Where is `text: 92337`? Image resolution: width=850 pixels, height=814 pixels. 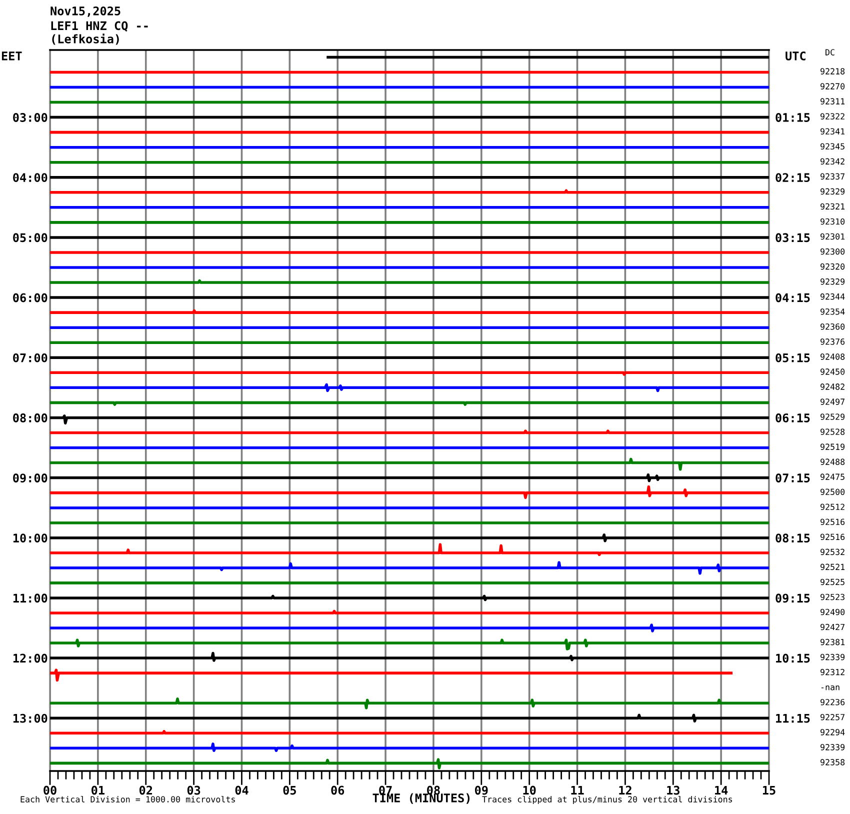
text: 92337 is located at coordinates (832, 176).